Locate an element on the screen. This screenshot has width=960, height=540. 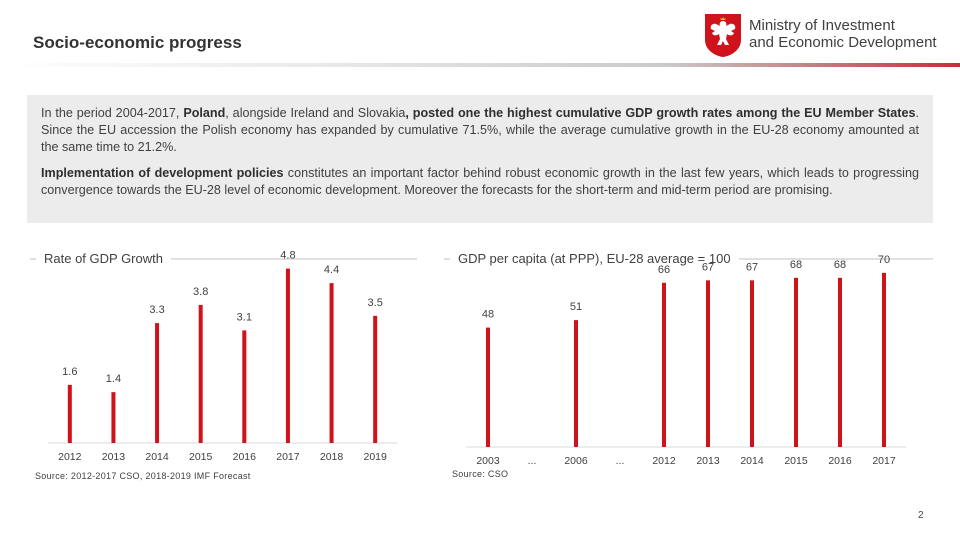
tick-label-2018: 2018 is located at coordinates (332, 457).